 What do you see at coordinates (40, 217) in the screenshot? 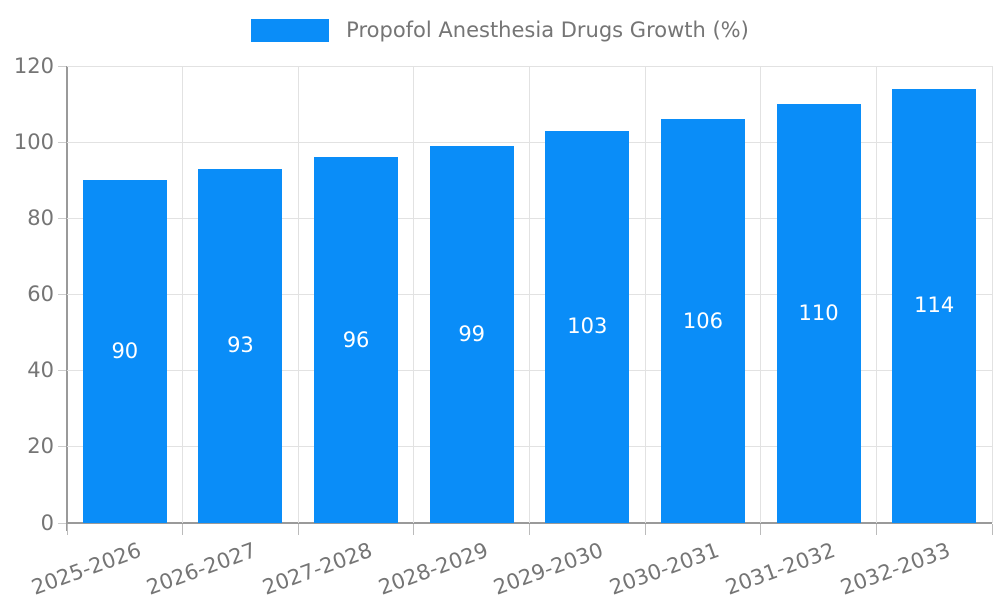
I see `y-axis-label: 80` at bounding box center [40, 217].